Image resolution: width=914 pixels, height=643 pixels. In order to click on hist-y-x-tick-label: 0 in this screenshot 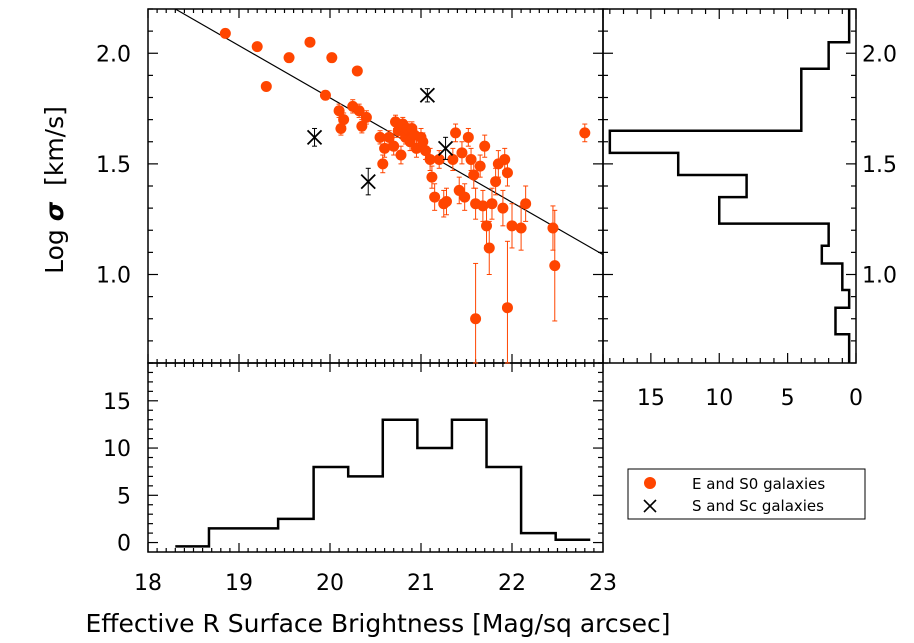, I will do `click(856, 398)`.